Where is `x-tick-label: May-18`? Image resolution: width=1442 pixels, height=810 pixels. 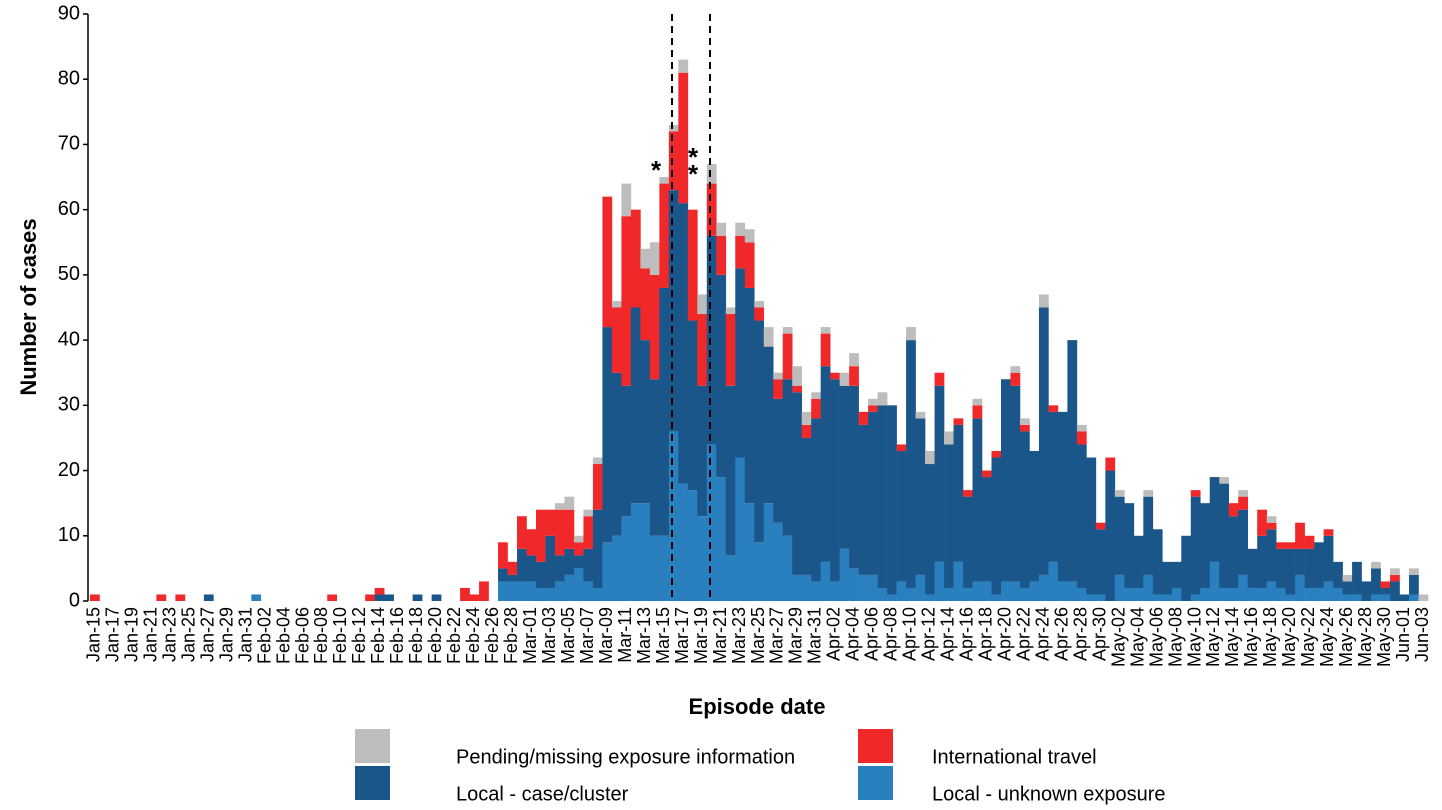
x-tick-label: May-18 is located at coordinates (1270, 637).